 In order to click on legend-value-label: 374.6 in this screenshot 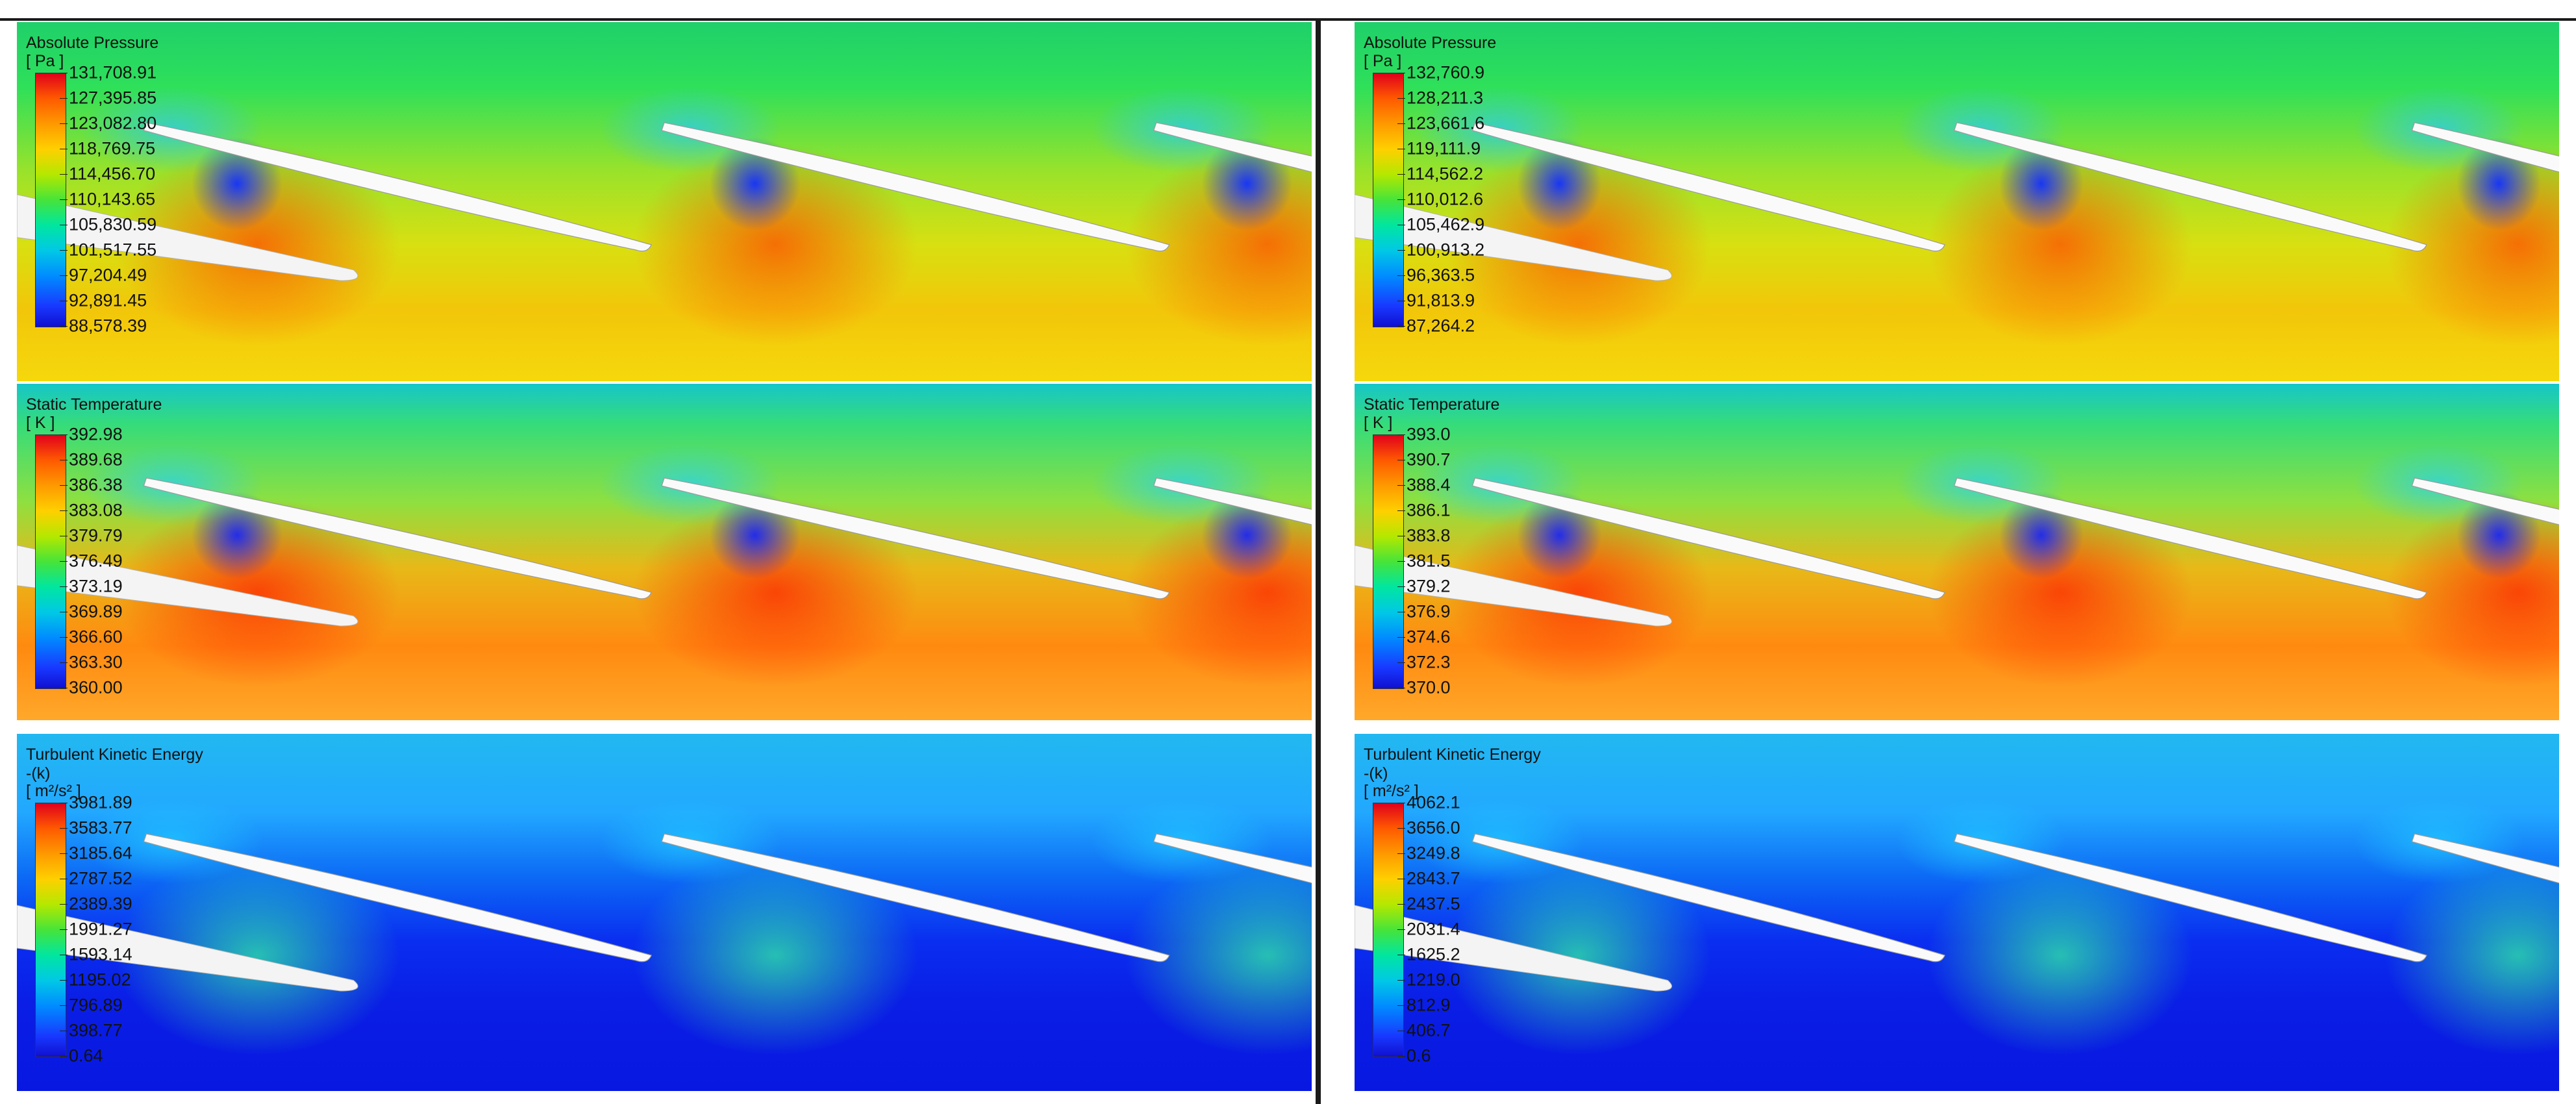, I will do `click(1429, 637)`.